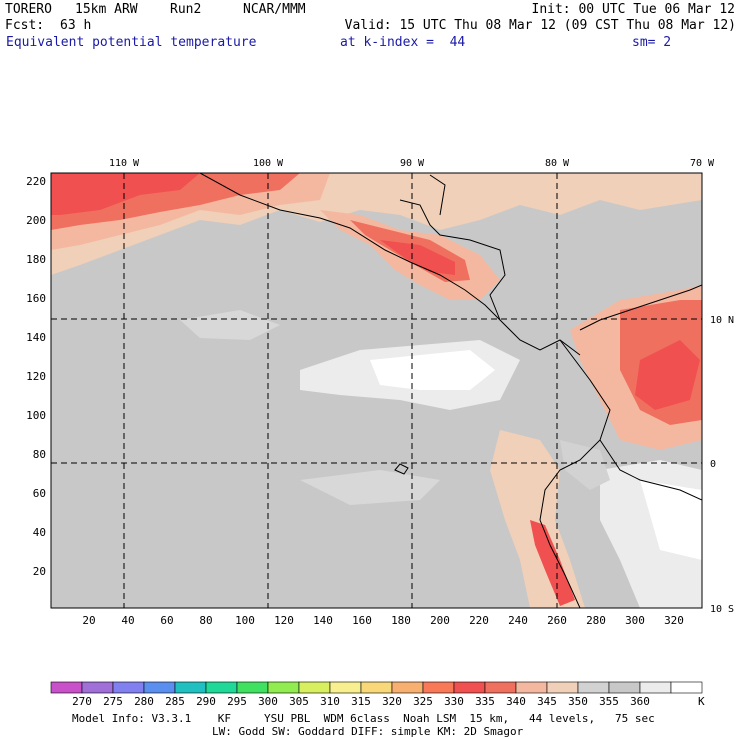 This screenshot has width=740, height=740. What do you see at coordinates (166, 620) in the screenshot?
I see `x-tick-label: 60` at bounding box center [166, 620].